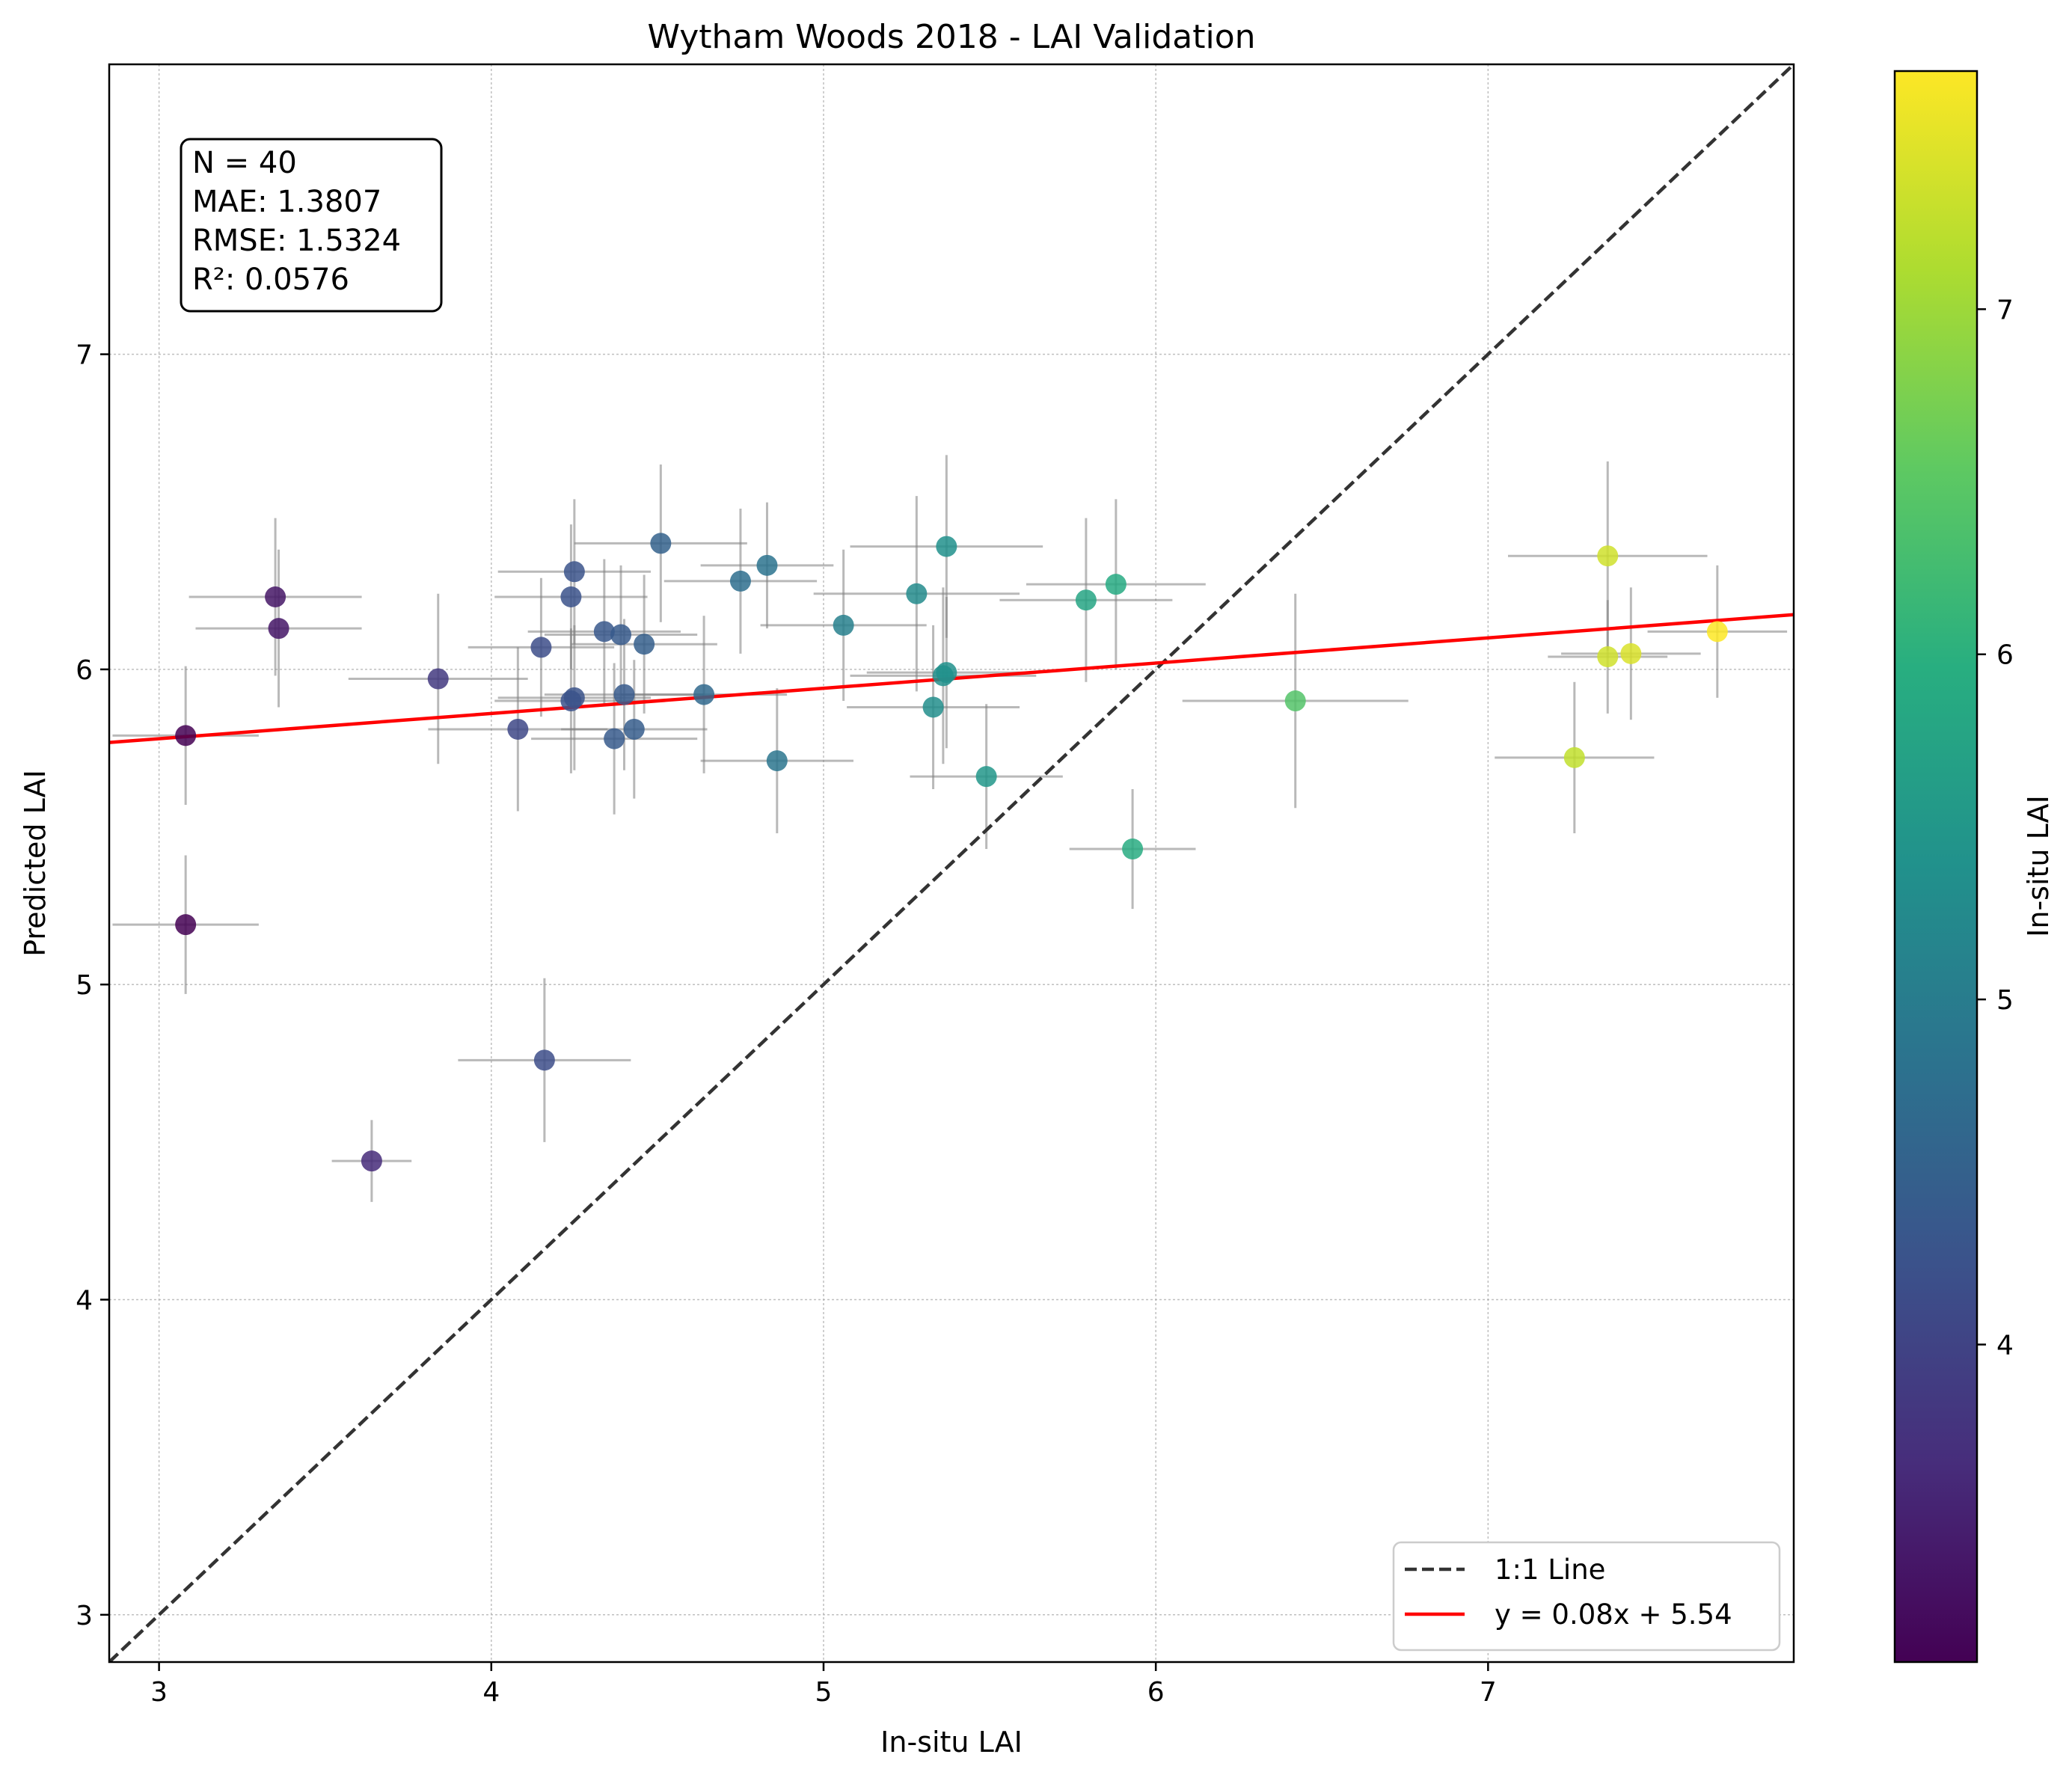 This screenshot has height=1772, width=2072. I want to click on x-axis-ticks: 3 4 5 6 7, so click(823, 1685).